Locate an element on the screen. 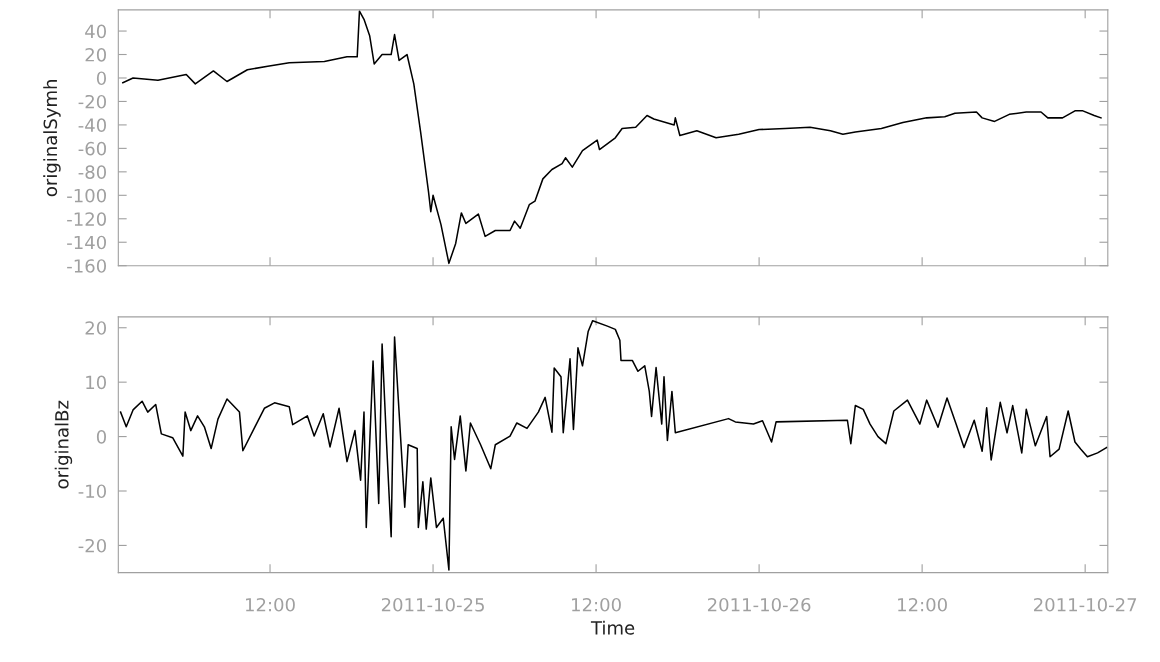 This screenshot has height=662, width=1160. y-tick-label: -10 is located at coordinates (92, 491).